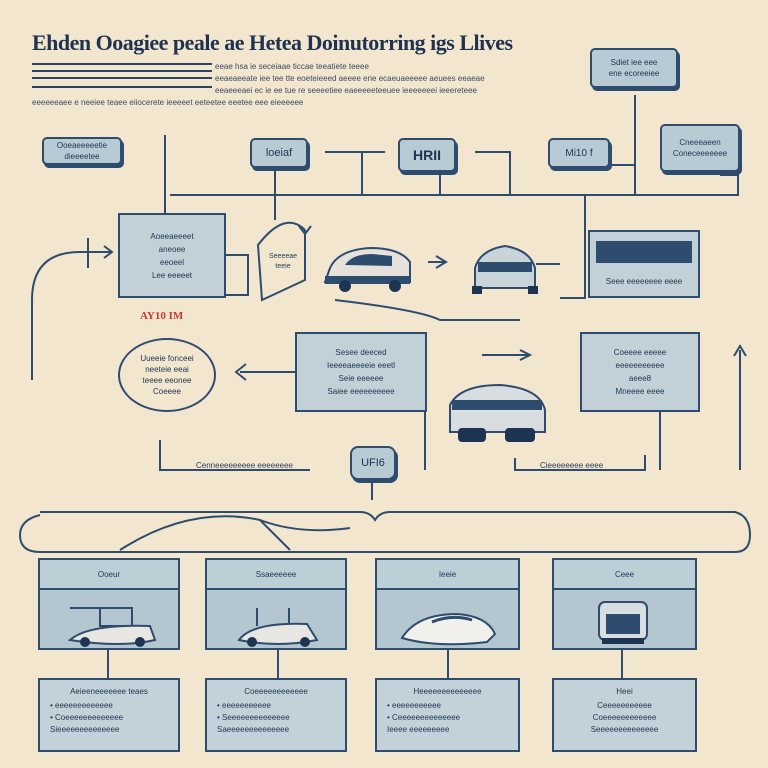 This screenshot has height=768, width=768. What do you see at coordinates (167, 369) in the screenshot?
I see `ellipse-line: neeteie eeai` at bounding box center [167, 369].